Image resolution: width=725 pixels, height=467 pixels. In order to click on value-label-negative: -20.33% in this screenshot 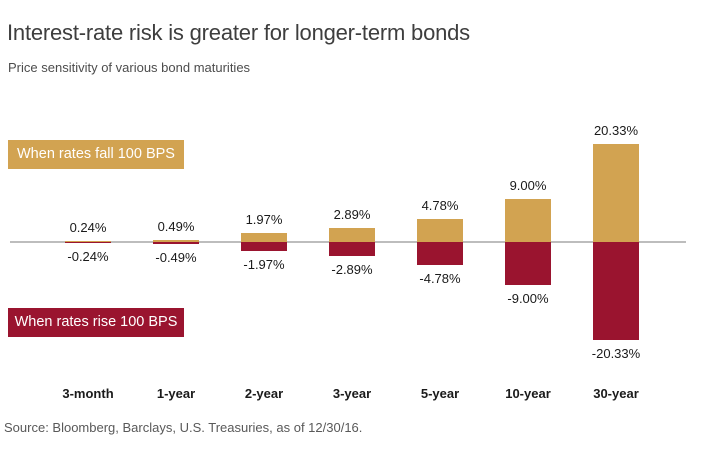, I will do `click(616, 353)`.